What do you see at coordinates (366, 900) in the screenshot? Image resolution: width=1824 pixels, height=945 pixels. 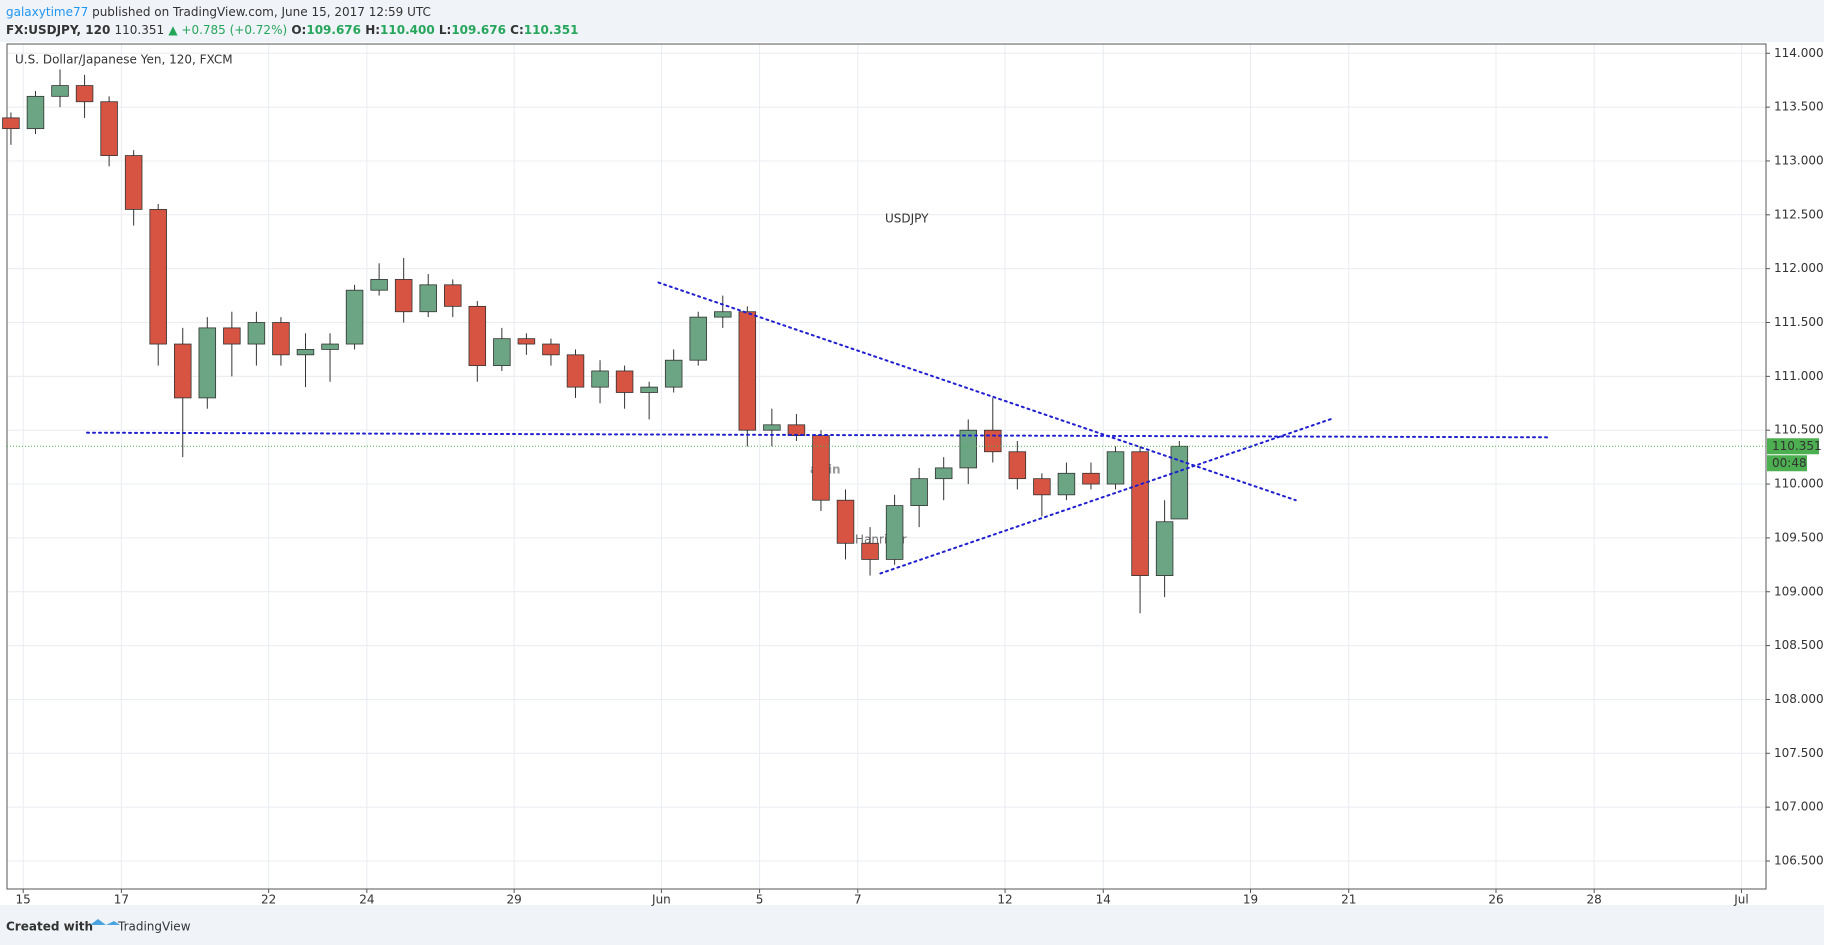 I see `x-tick-label: 24` at bounding box center [366, 900].